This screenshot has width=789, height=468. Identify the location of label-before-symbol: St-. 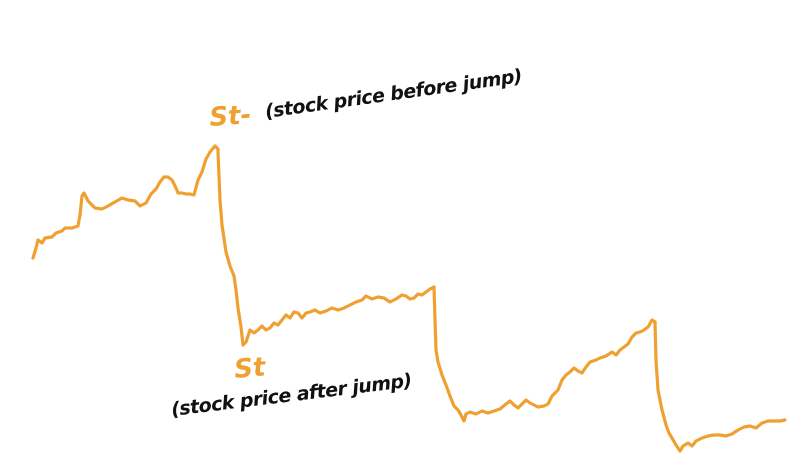
(230, 116).